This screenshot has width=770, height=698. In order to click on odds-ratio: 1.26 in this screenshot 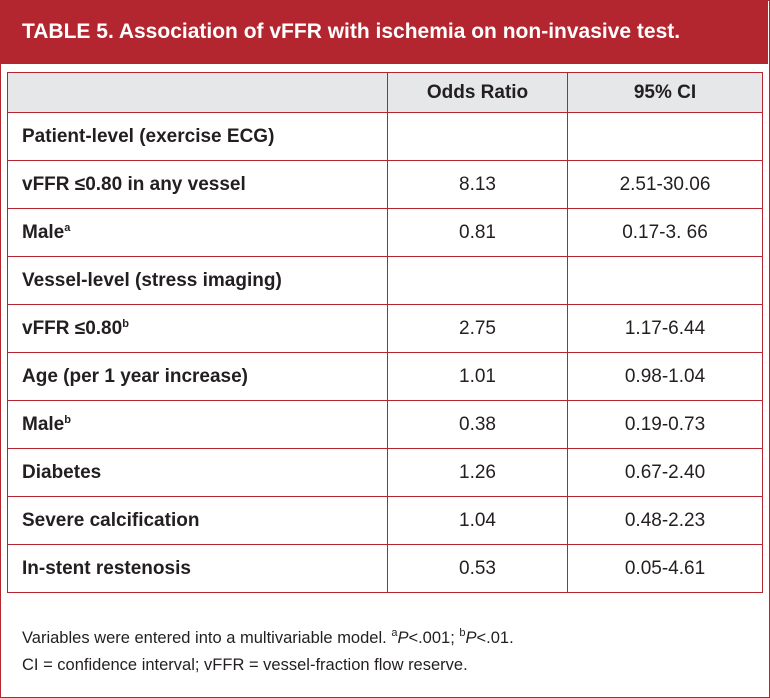, I will do `click(477, 472)`.